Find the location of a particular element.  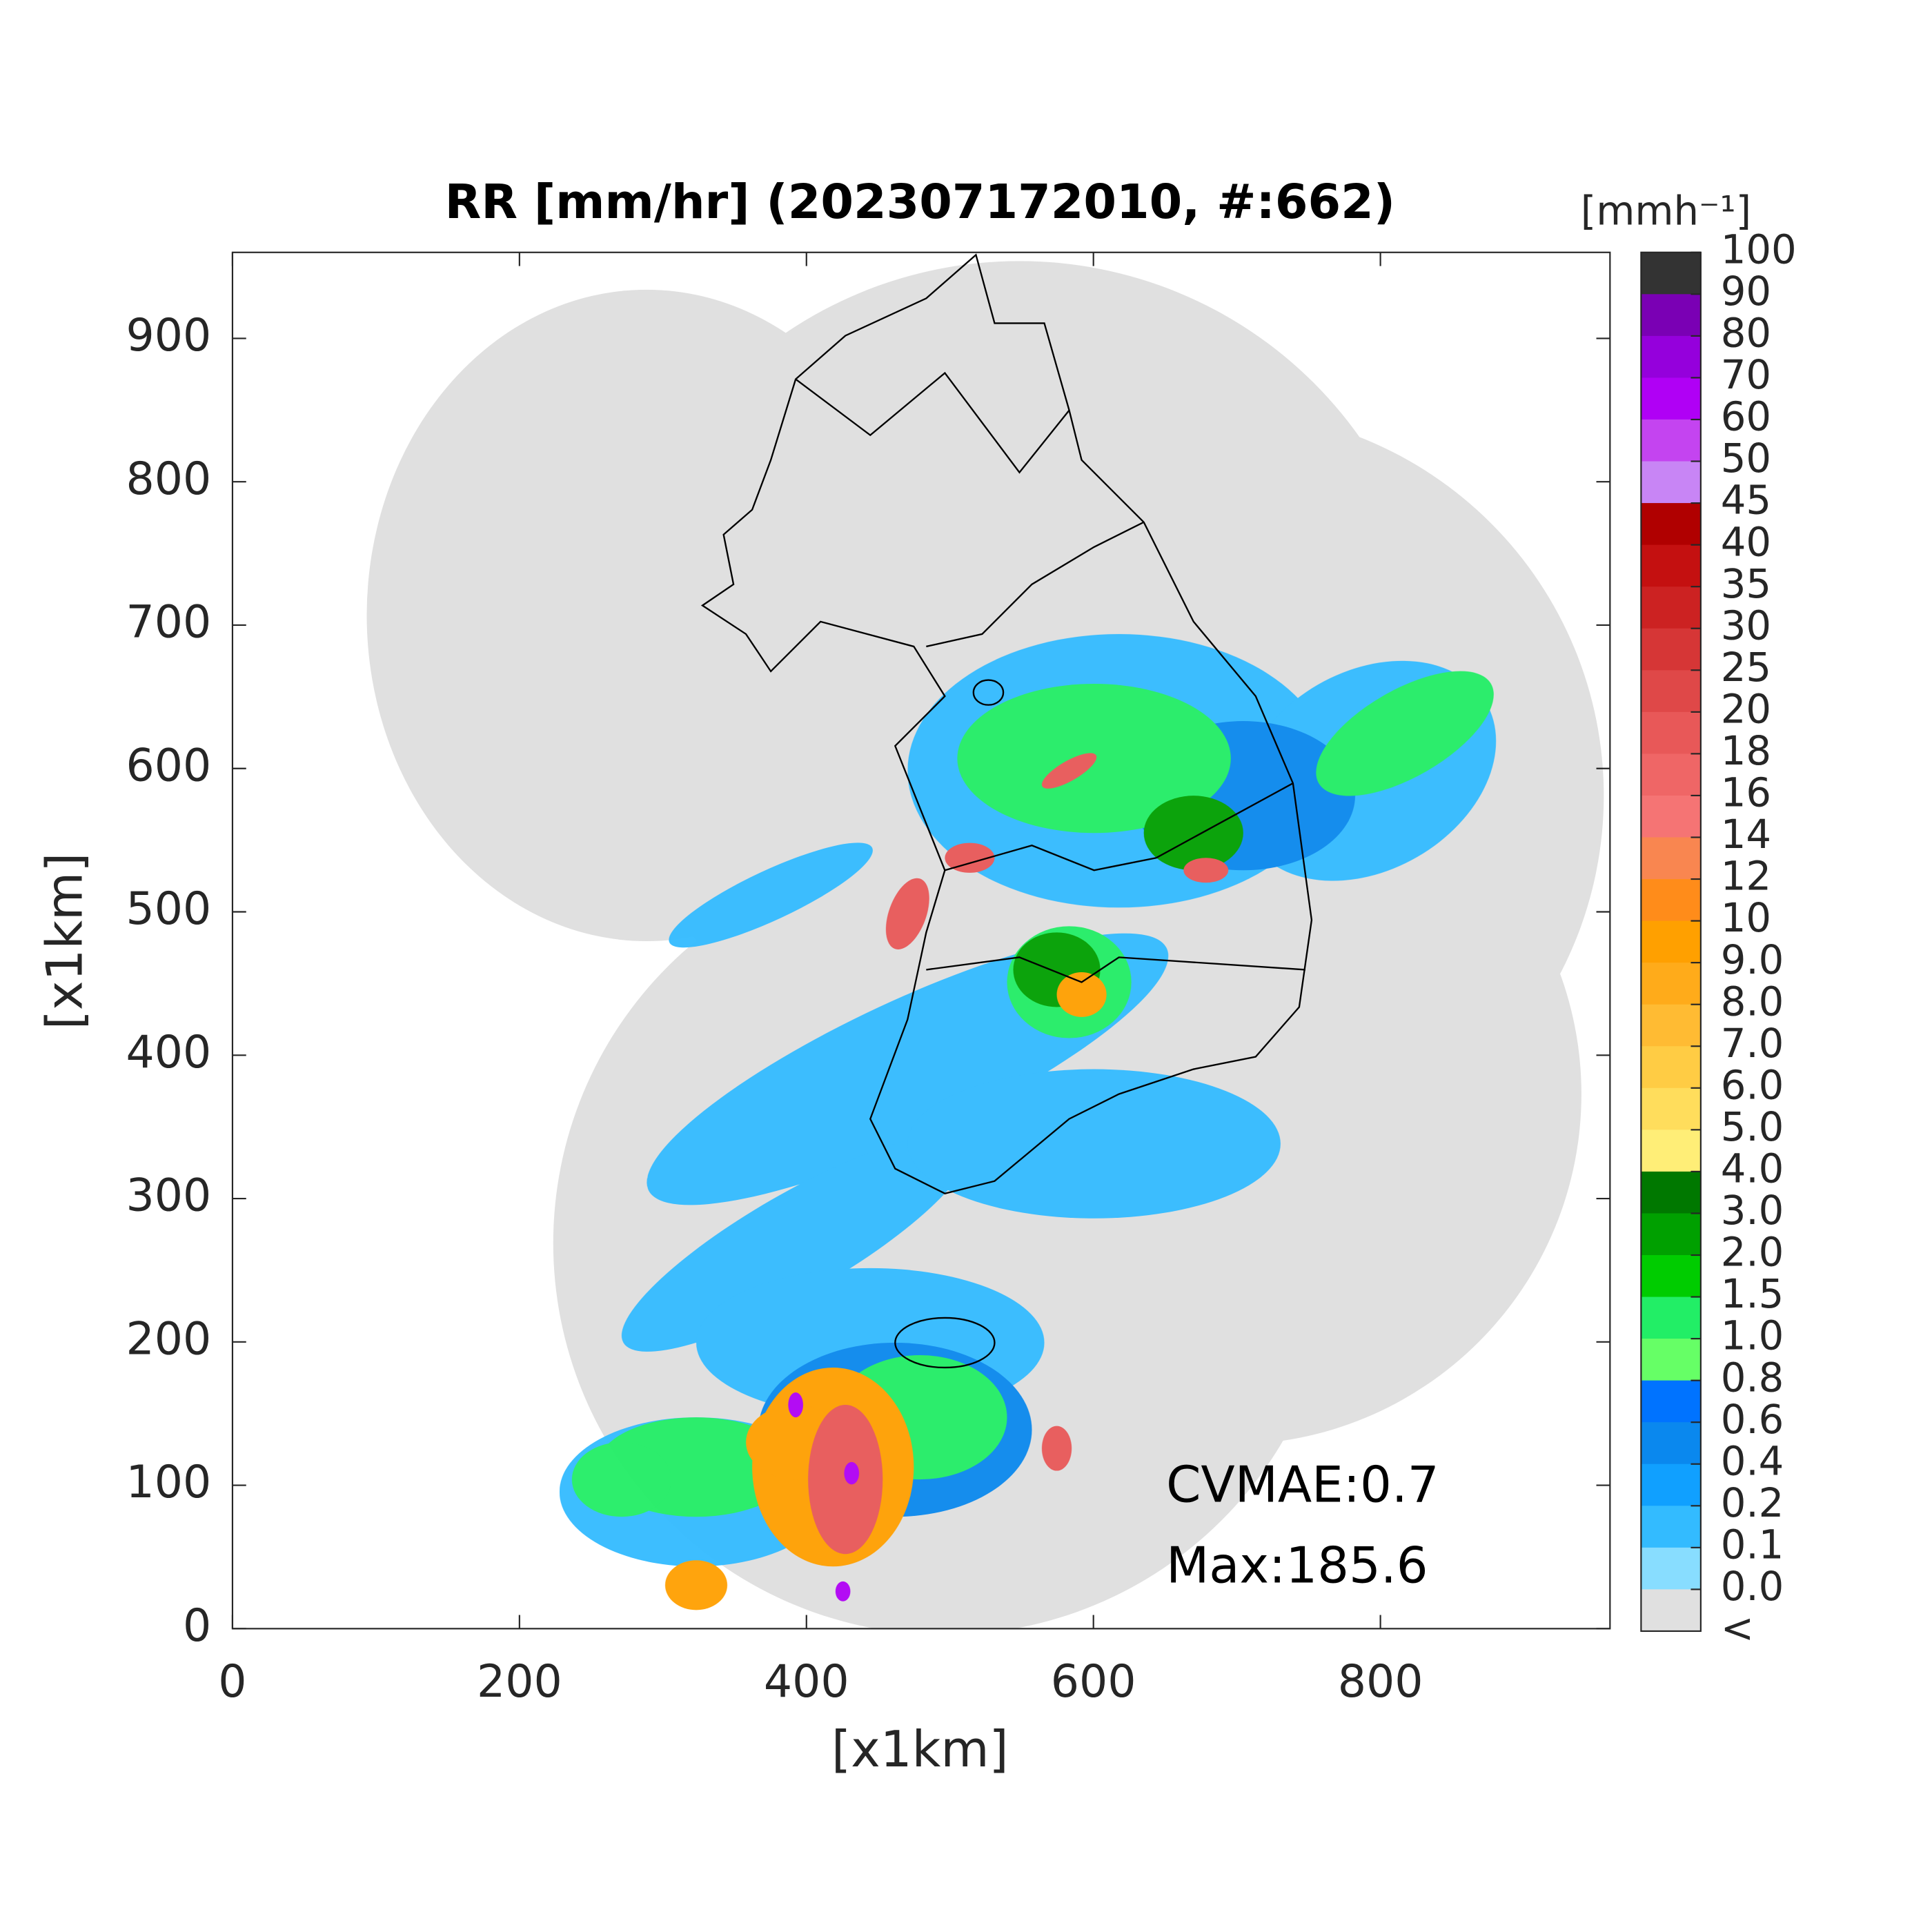

colorbar-tick-label: 0.2 is located at coordinates (1752, 1502).